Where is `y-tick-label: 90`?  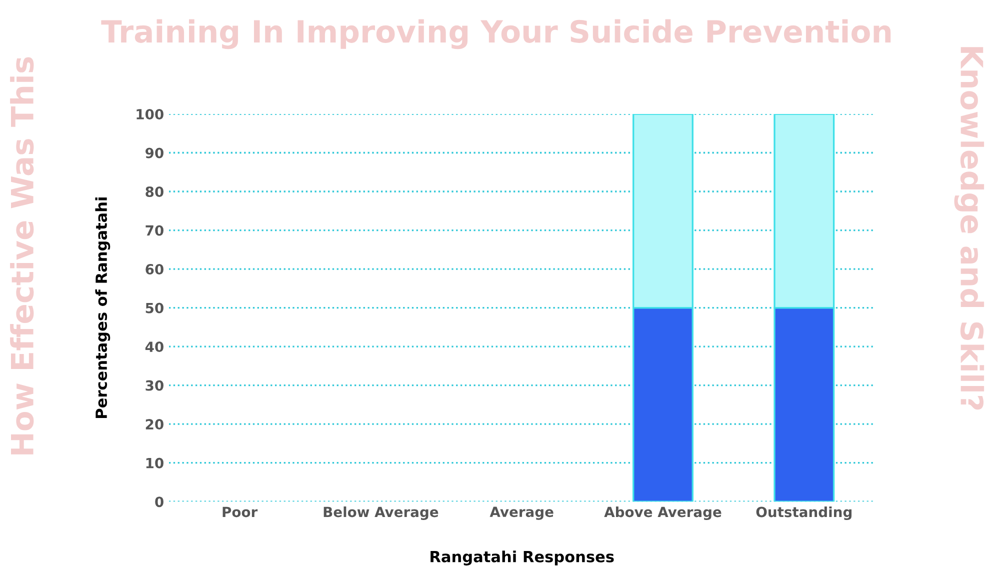 y-tick-label: 90 is located at coordinates (155, 153).